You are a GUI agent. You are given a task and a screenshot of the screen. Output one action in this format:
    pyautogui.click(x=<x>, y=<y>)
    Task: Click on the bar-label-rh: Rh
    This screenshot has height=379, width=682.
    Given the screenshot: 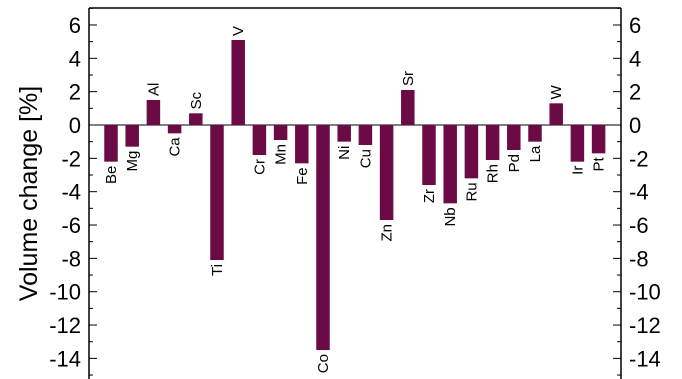 What is the action you would take?
    pyautogui.click(x=493, y=173)
    